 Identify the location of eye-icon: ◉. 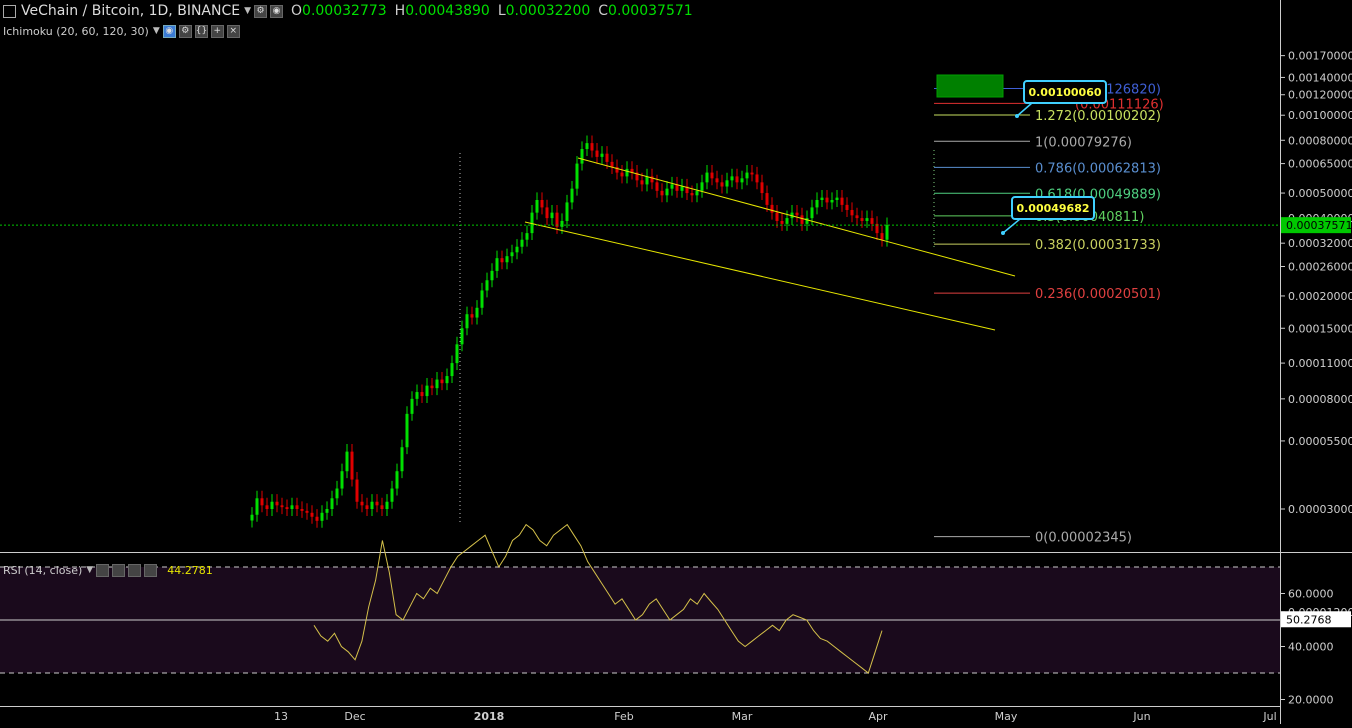
(277, 11).